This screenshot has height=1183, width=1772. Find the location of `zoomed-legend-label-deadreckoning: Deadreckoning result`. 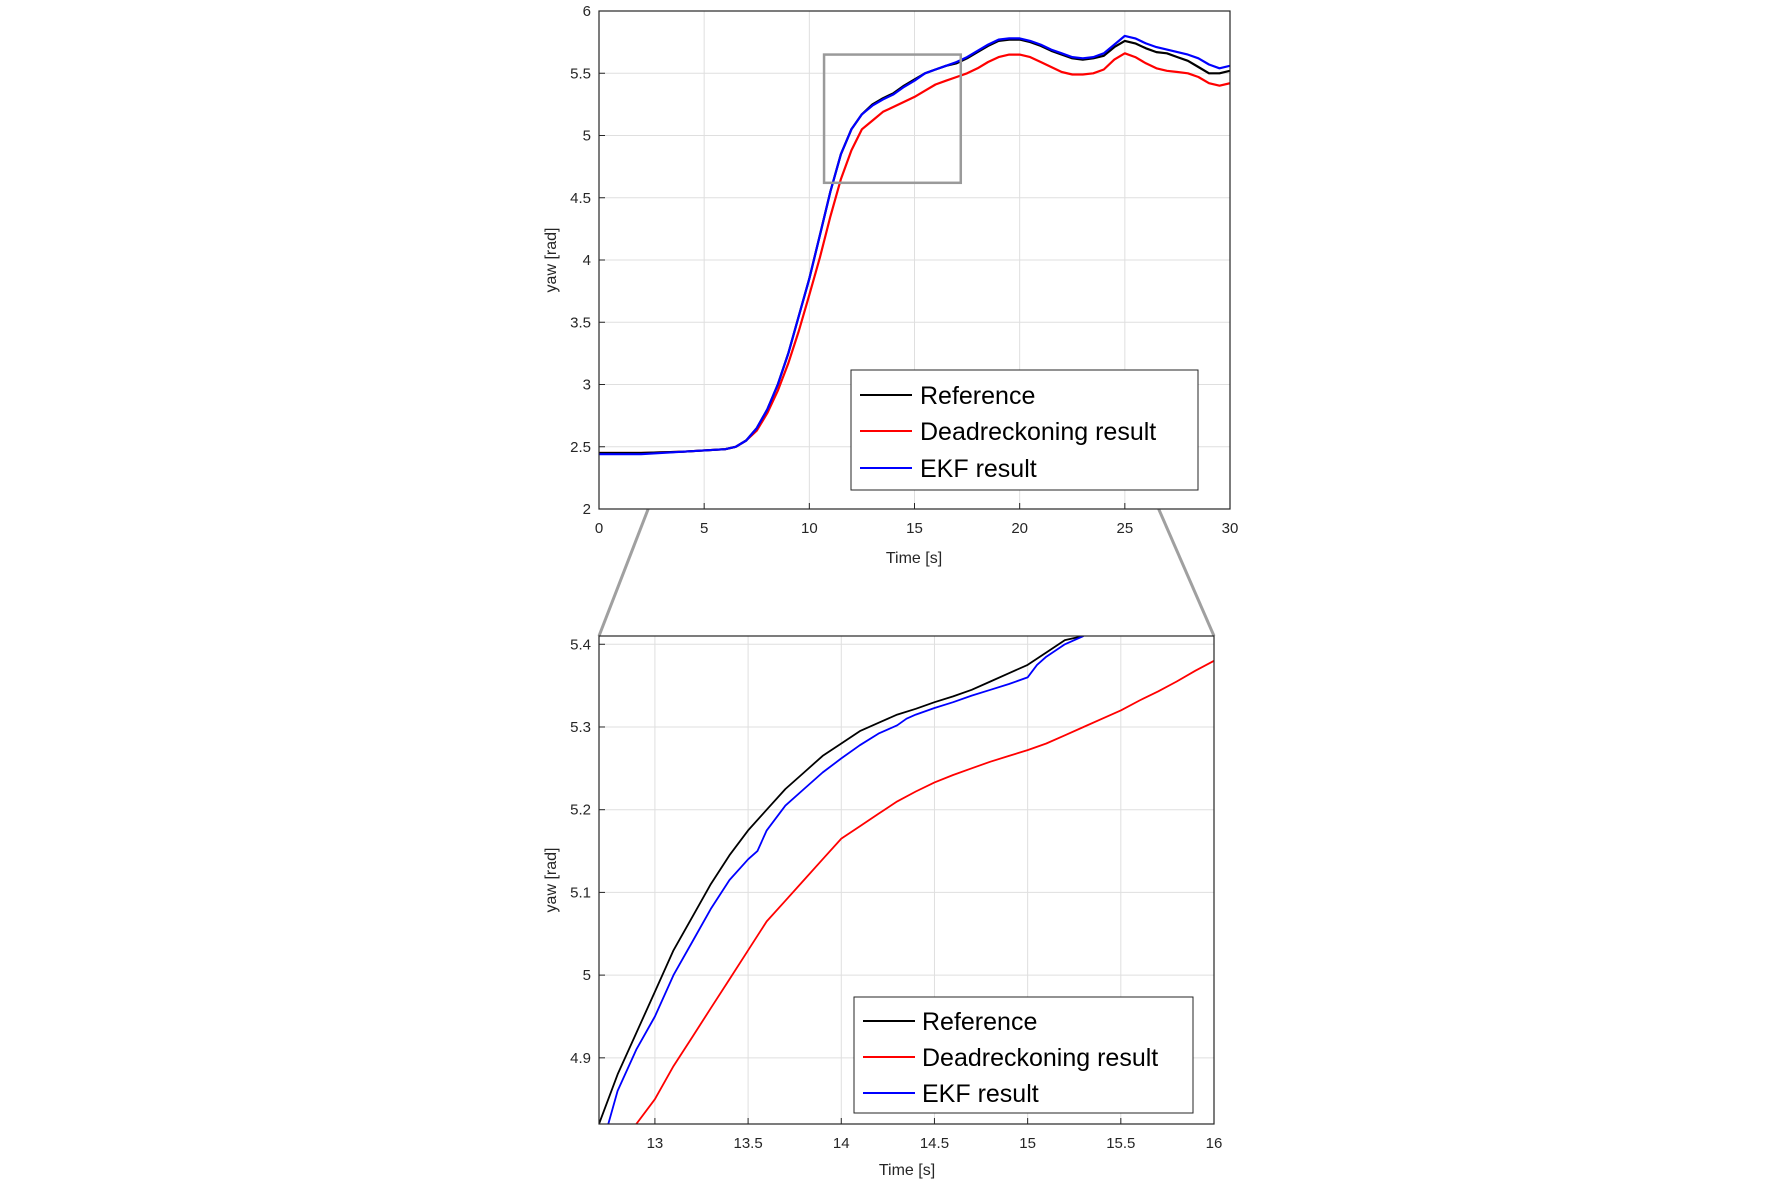

zoomed-legend-label-deadreckoning: Deadreckoning result is located at coordinates (1040, 1058).